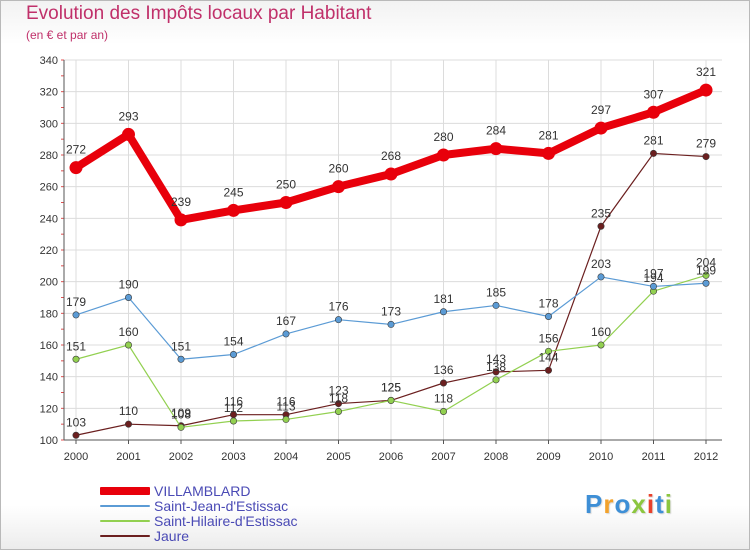  Describe the element at coordinates (128, 285) in the screenshot. I see `data-label: 190` at that location.